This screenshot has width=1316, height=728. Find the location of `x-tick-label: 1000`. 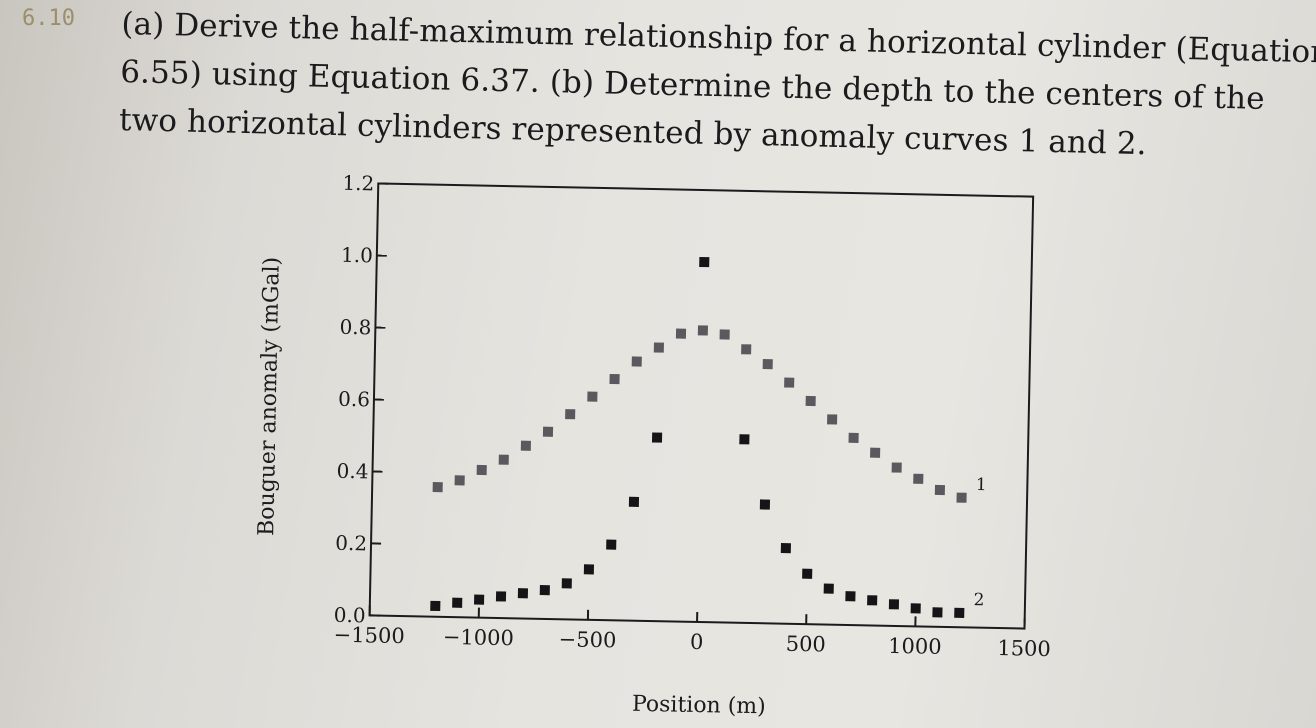

x-tick-label: 1000 is located at coordinates (915, 646).